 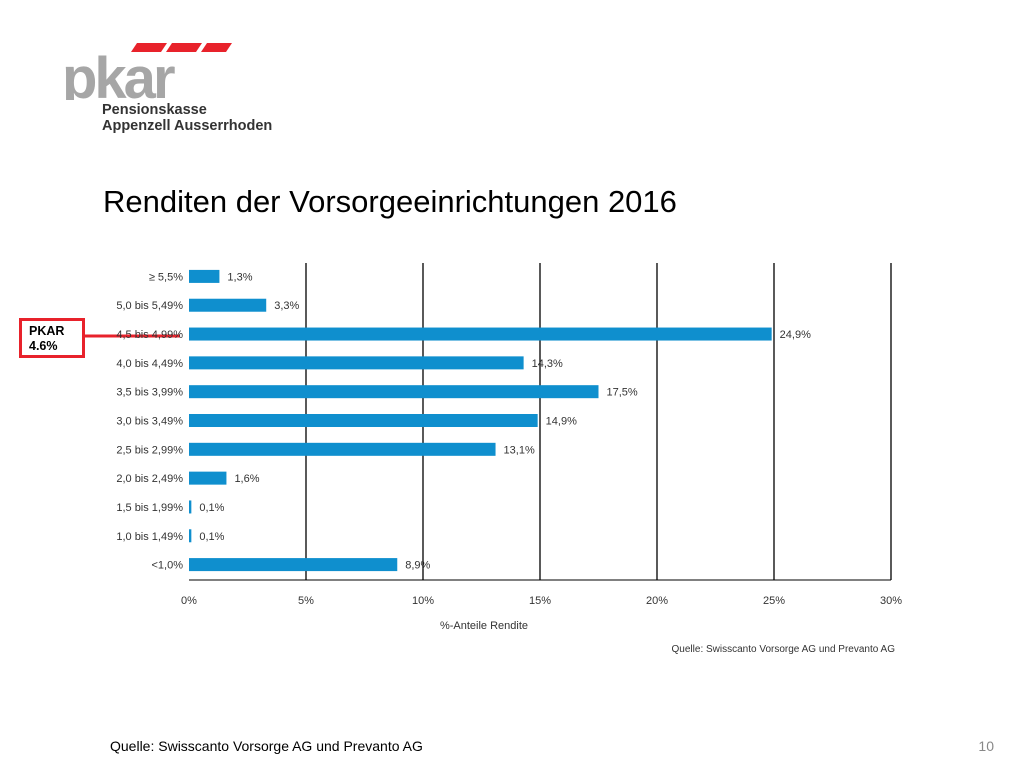 What do you see at coordinates (657, 601) in the screenshot?
I see `x-tick-label: 20%` at bounding box center [657, 601].